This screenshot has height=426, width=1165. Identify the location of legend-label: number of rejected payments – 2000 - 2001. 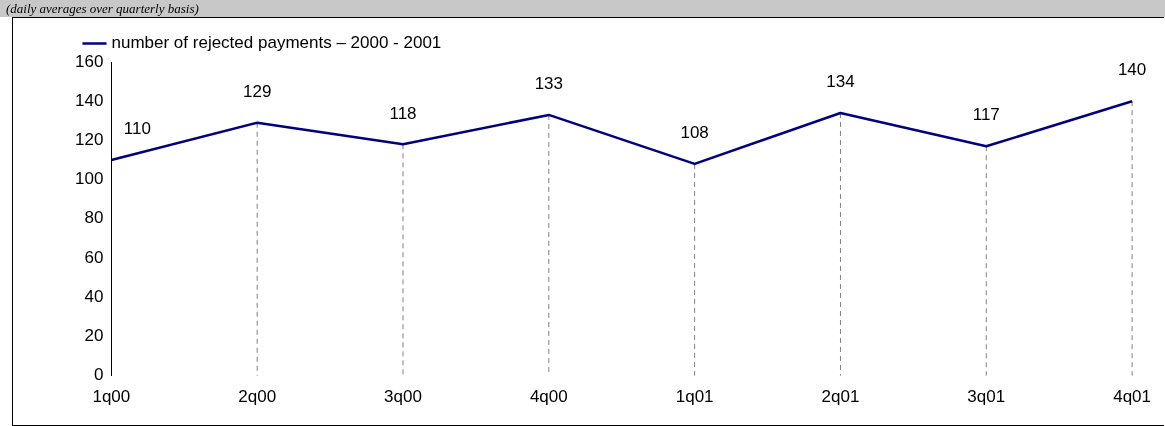
(276, 43).